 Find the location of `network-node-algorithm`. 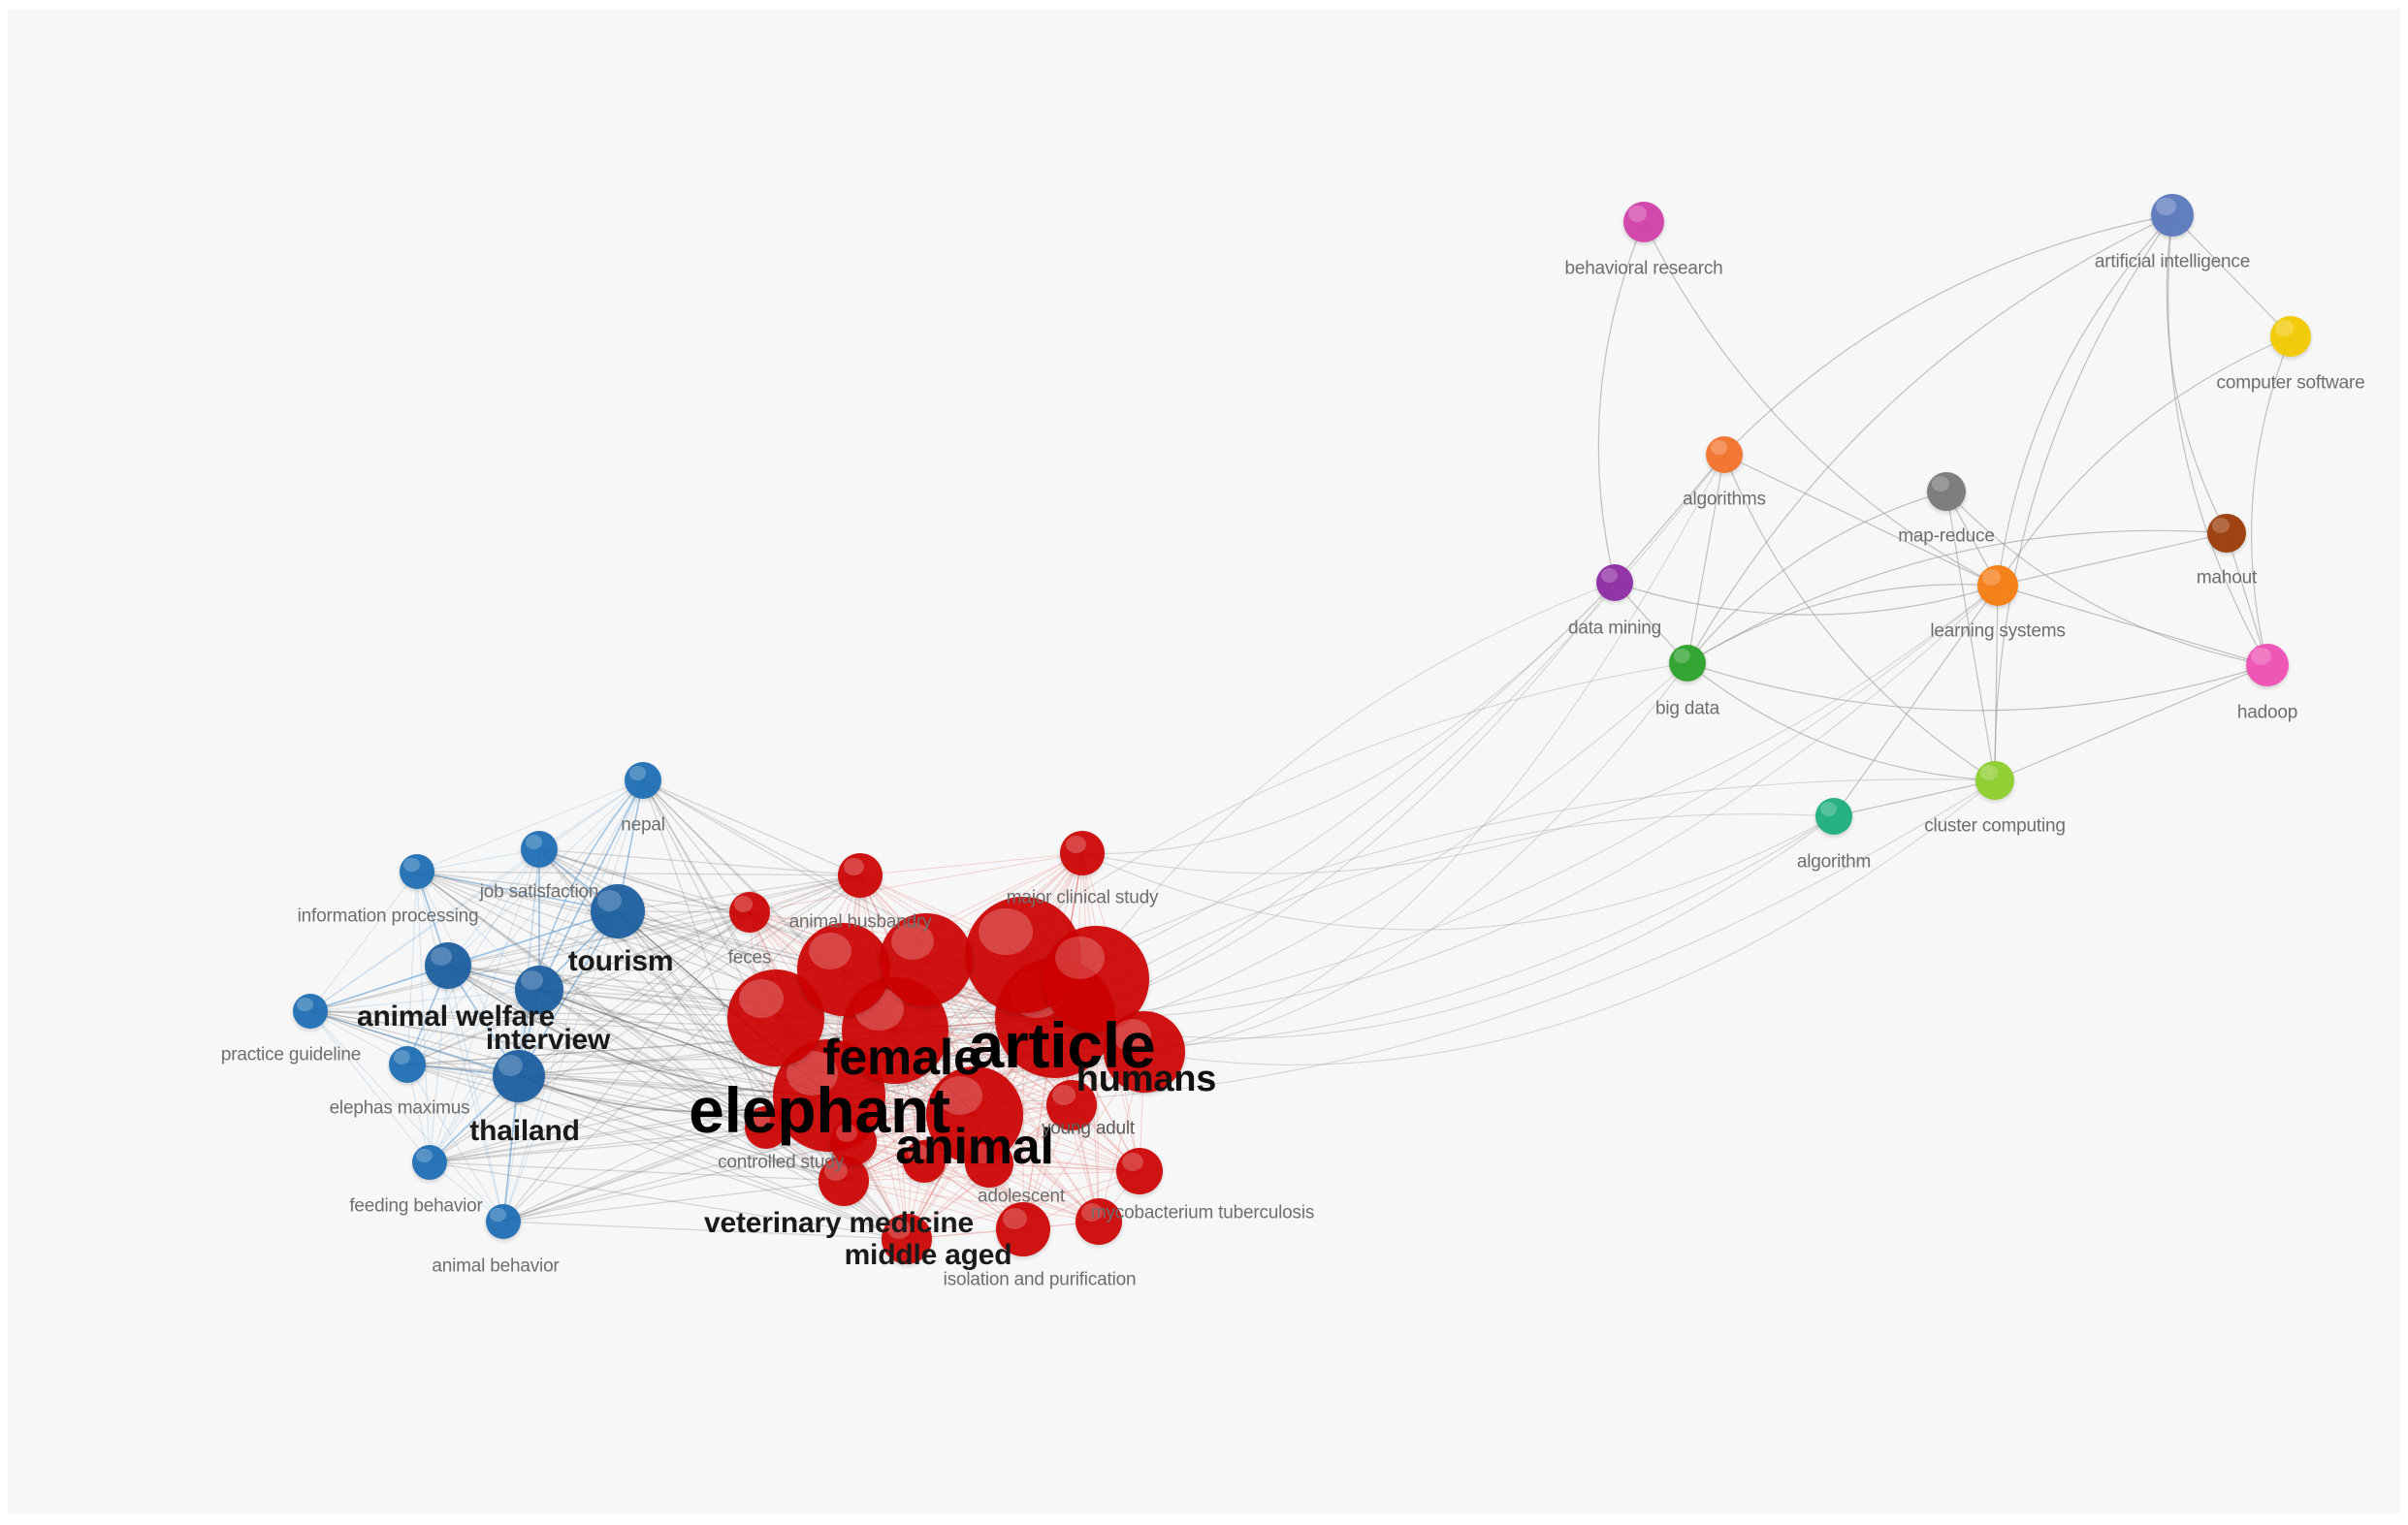

network-node-algorithm is located at coordinates (1833, 816).